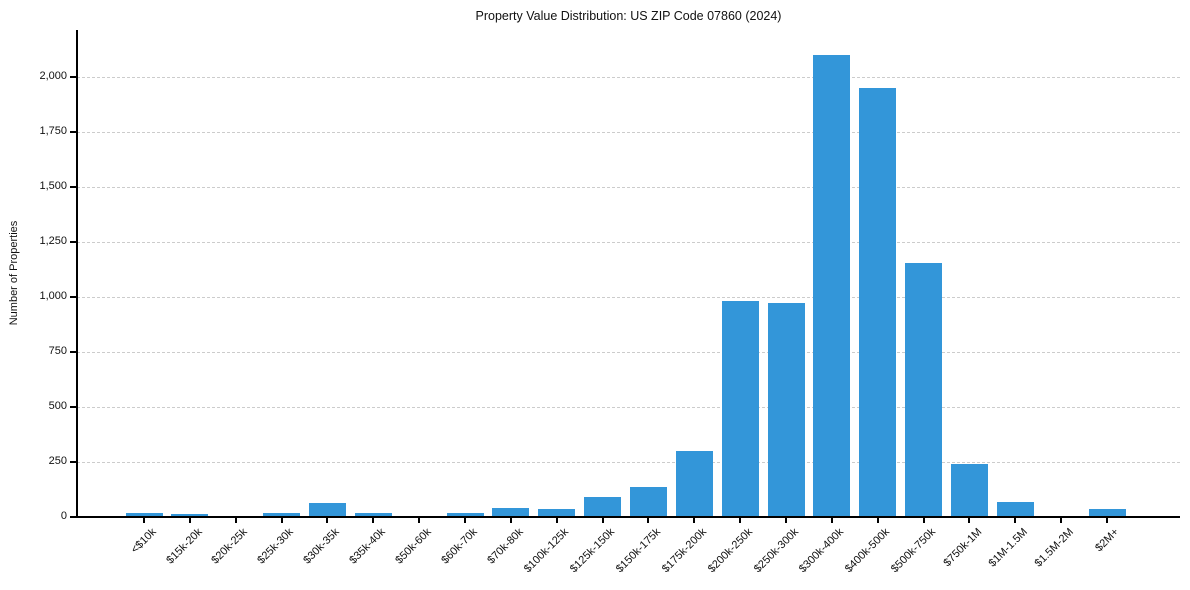  What do you see at coordinates (230, 546) in the screenshot?
I see `x-tick-label: $20k-25k` at bounding box center [230, 546].